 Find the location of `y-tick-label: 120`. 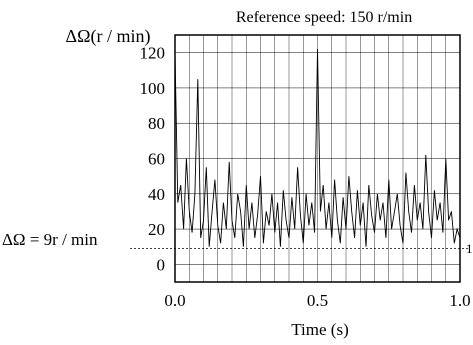

y-tick-label: 120 is located at coordinates (153, 53).